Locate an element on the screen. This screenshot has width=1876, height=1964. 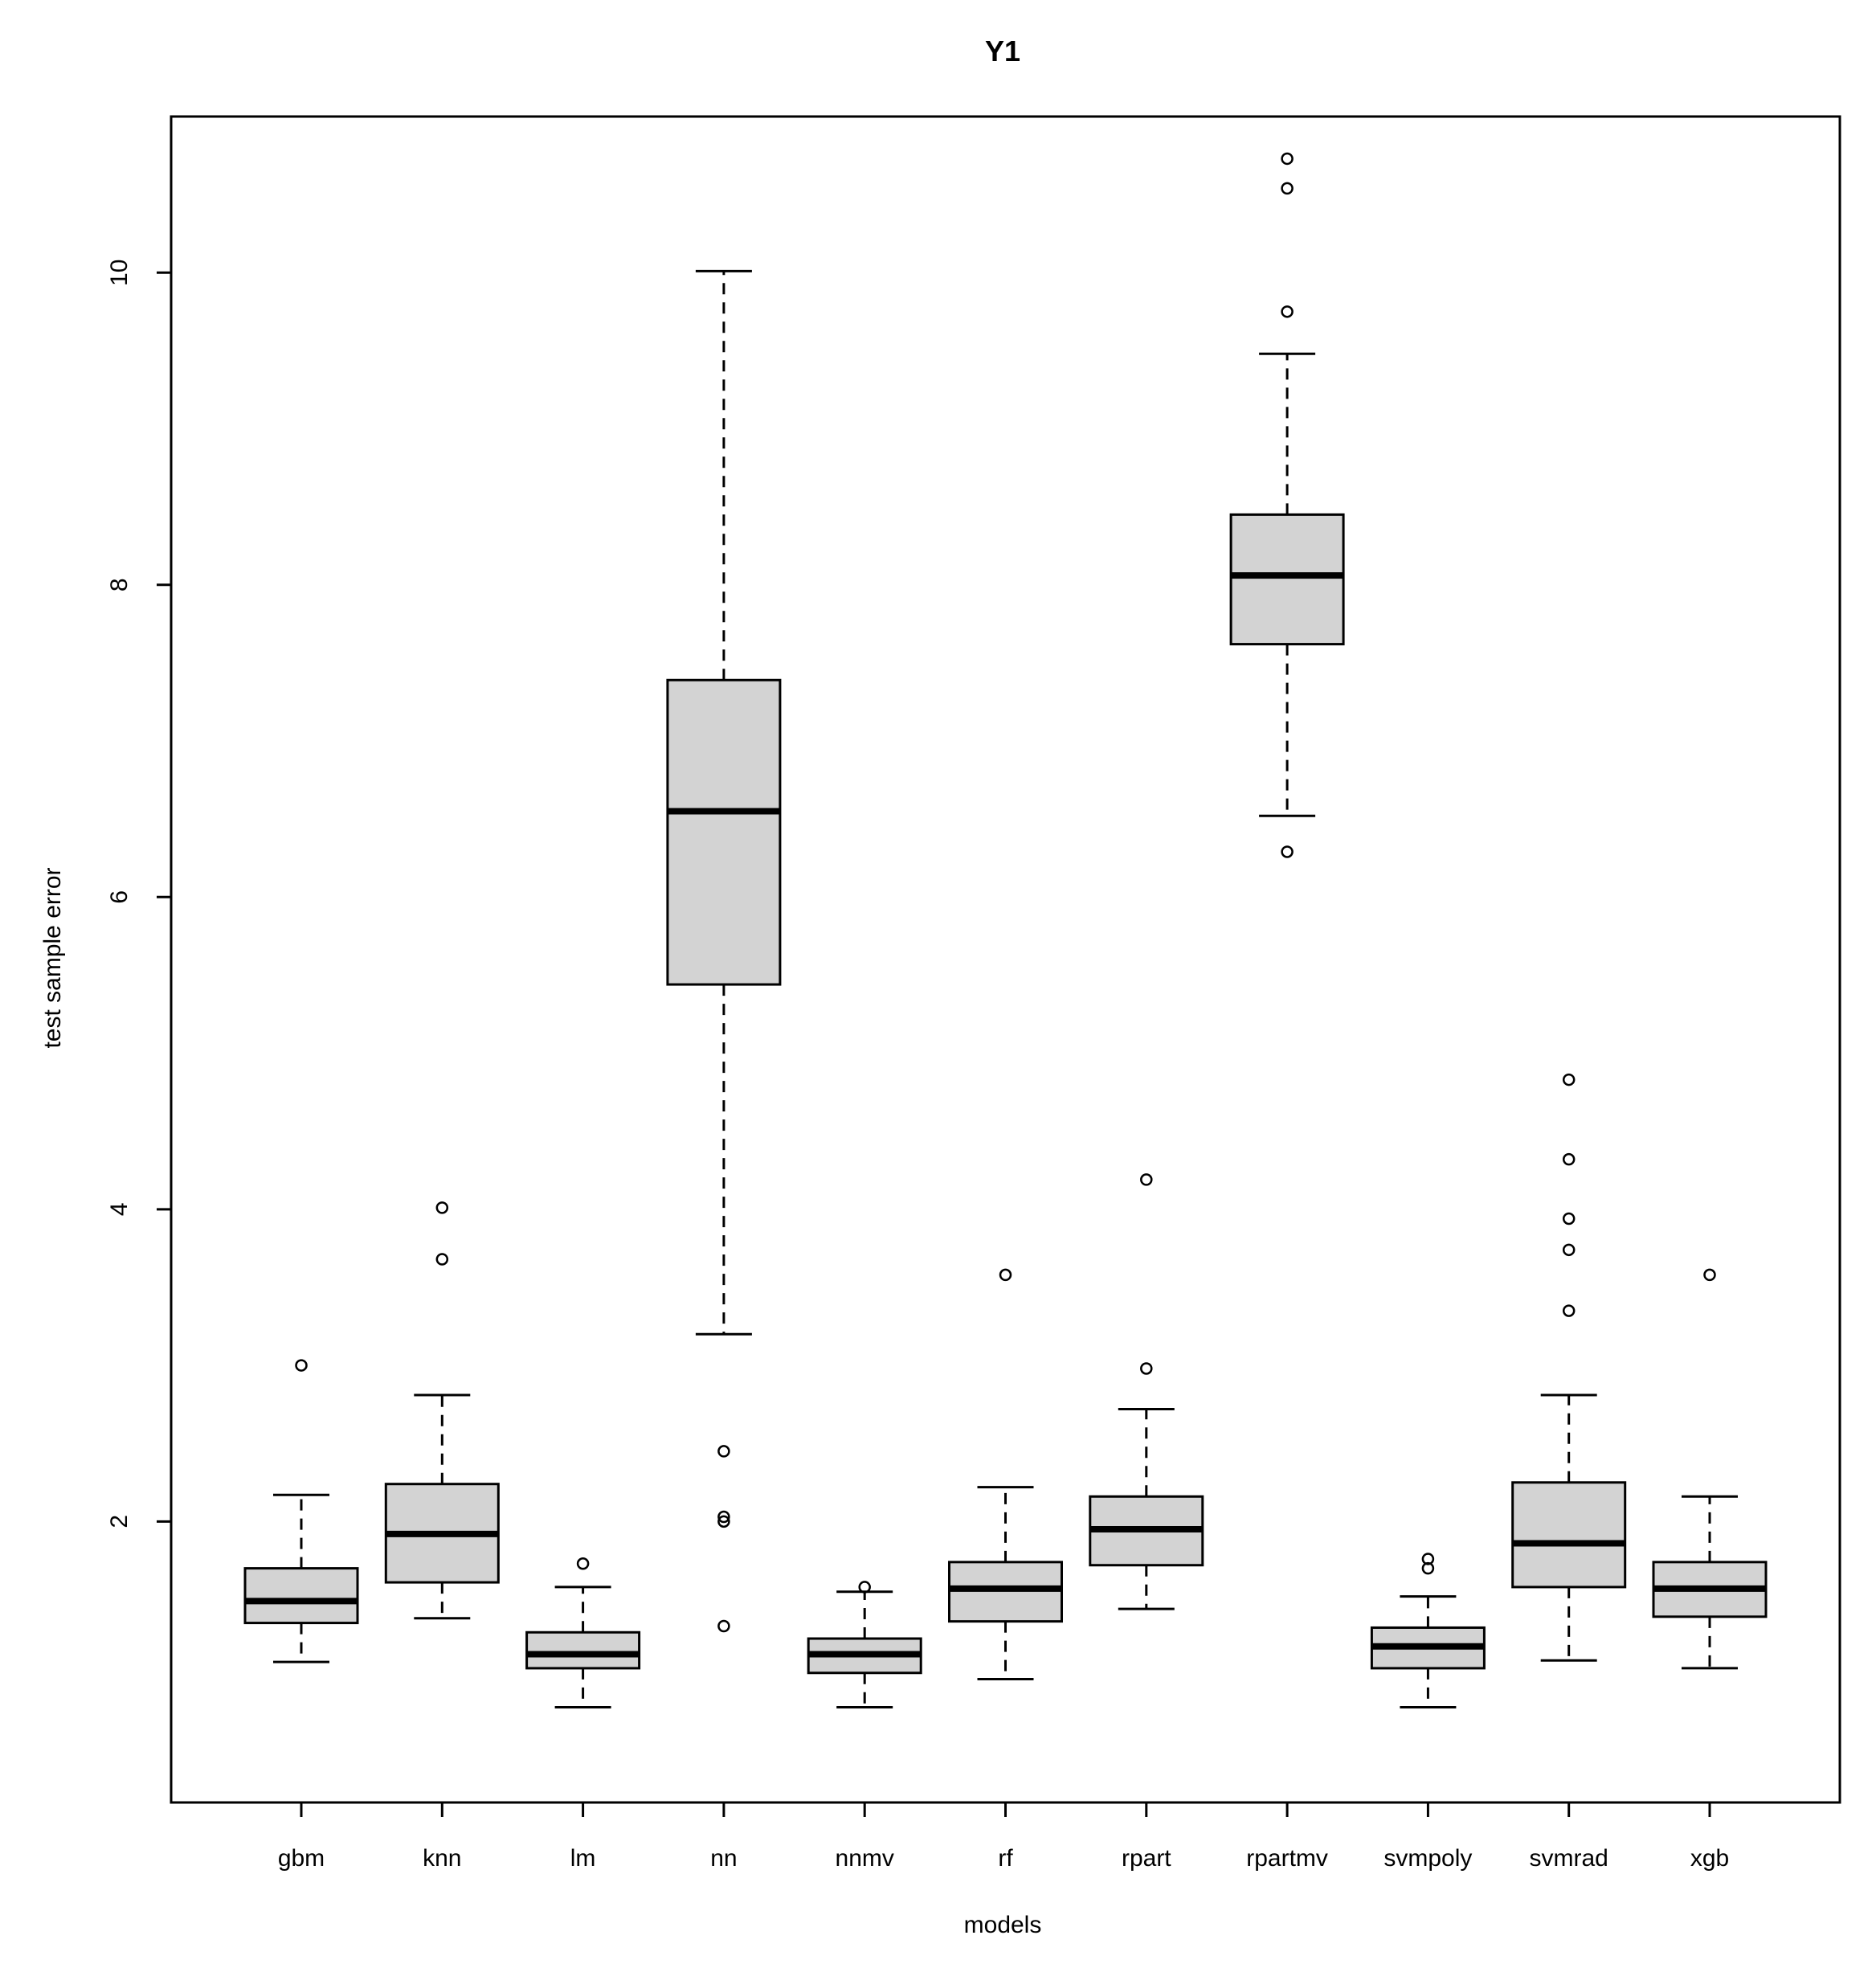
y-tick-label: 2 is located at coordinates (120, 1522).